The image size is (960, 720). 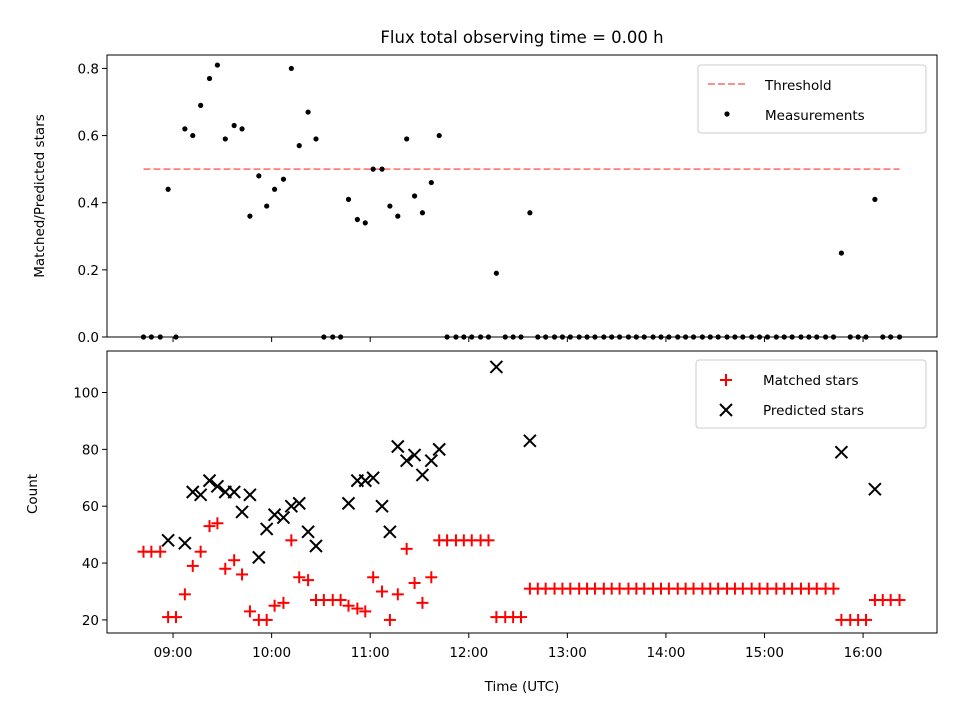 What do you see at coordinates (88, 204) in the screenshot?
I see `ratio-y-tick-label: 0.4` at bounding box center [88, 204].